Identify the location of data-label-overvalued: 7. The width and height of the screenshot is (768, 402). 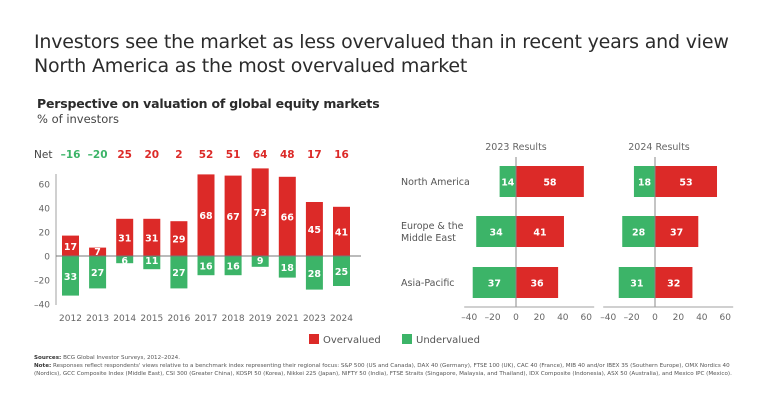
(97, 252).